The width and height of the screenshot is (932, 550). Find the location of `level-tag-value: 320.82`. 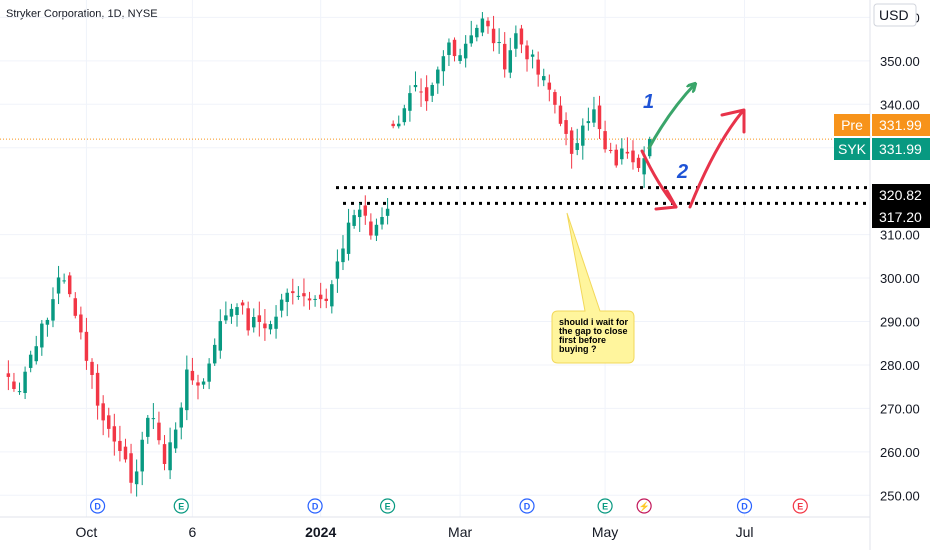

level-tag-value: 320.82 is located at coordinates (900, 195).